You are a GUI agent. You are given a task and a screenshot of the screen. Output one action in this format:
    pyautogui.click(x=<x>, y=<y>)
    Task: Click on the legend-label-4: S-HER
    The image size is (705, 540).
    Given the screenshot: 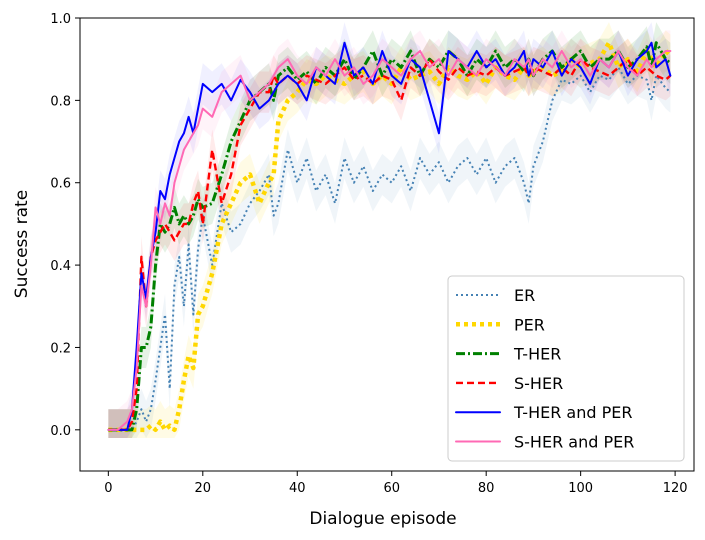 What is the action you would take?
    pyautogui.click(x=538, y=383)
    